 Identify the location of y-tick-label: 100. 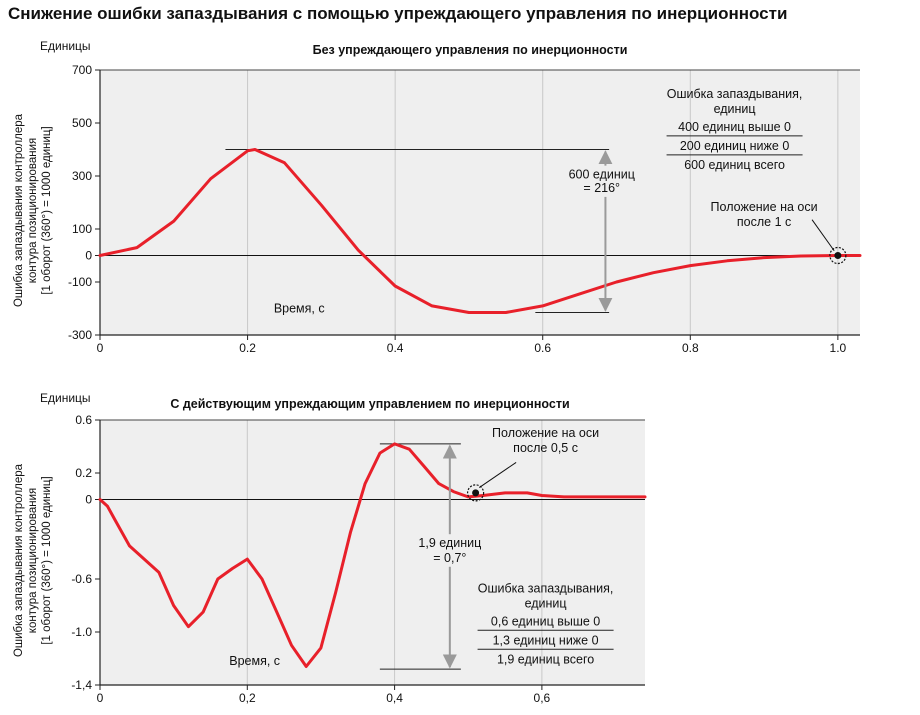
(82, 229).